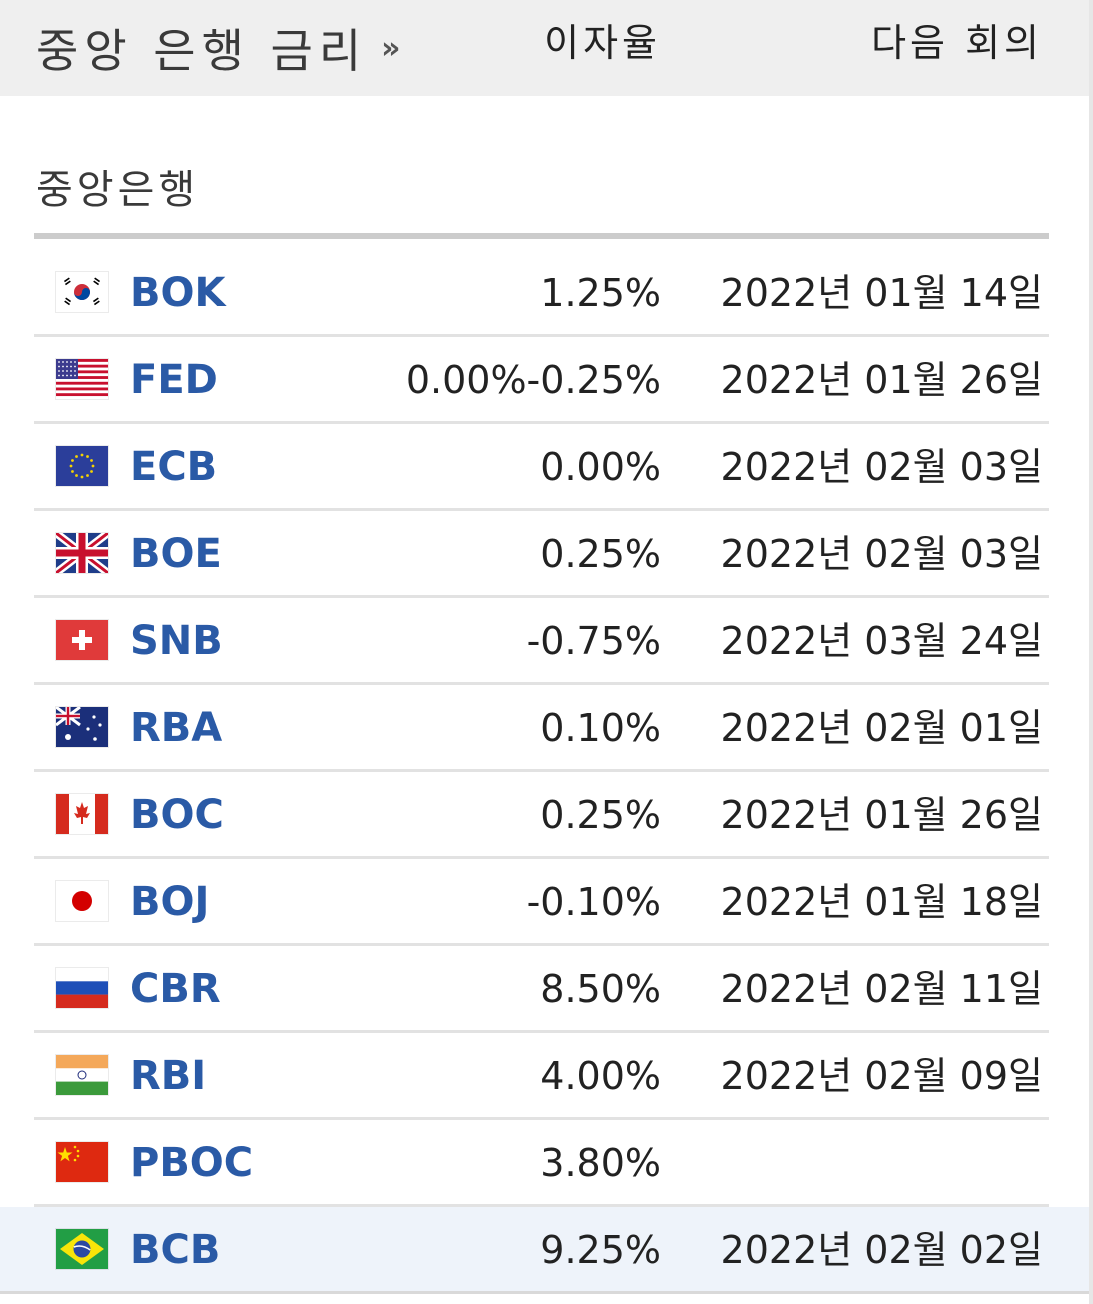 The image size is (1093, 1304). What do you see at coordinates (174, 467) in the screenshot?
I see `bank-link: ECB` at bounding box center [174, 467].